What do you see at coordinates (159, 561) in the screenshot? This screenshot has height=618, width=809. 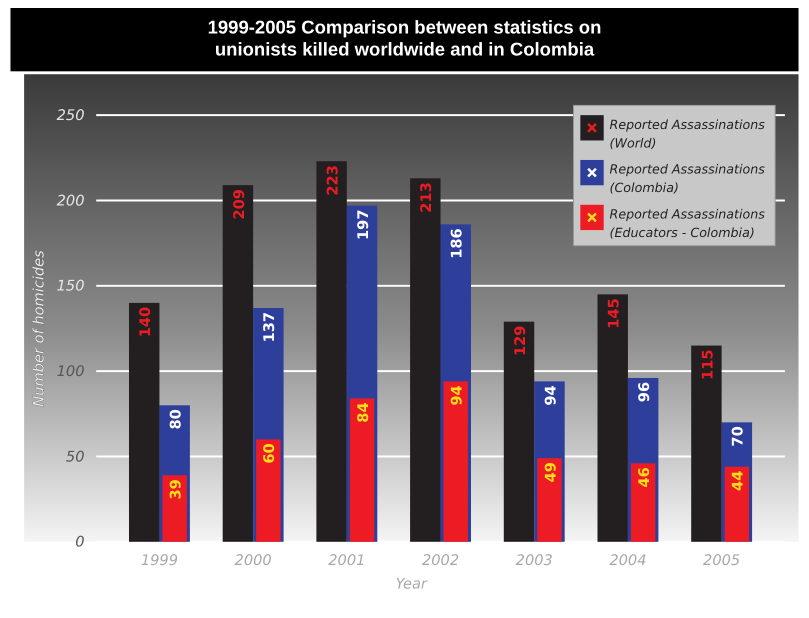 I see `x-tick-label: 1999` at bounding box center [159, 561].